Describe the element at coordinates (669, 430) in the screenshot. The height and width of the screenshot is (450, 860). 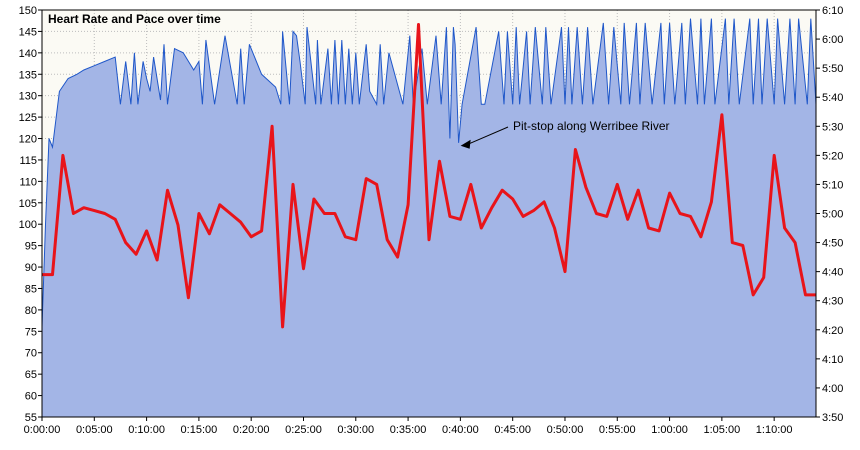
I see `x-tick-label: 1:00:00` at that location.